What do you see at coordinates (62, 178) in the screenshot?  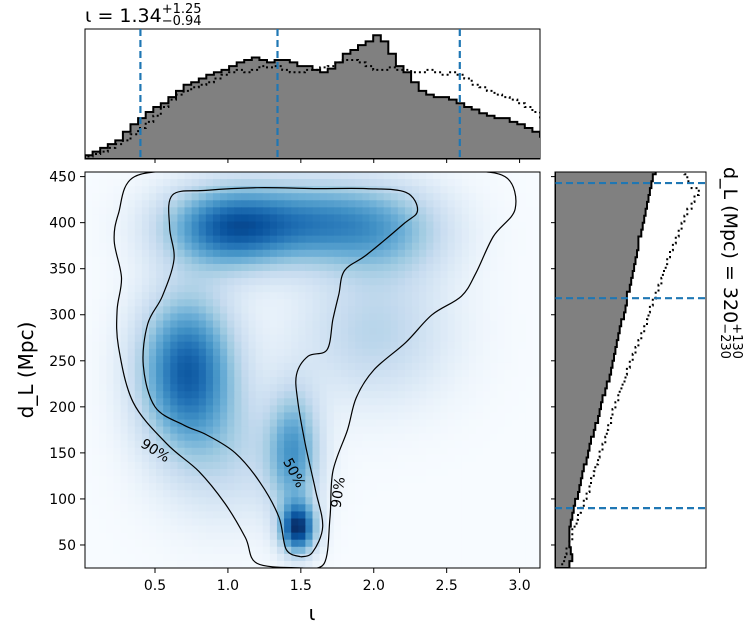 I see `y-tick-label: 450` at bounding box center [62, 178].